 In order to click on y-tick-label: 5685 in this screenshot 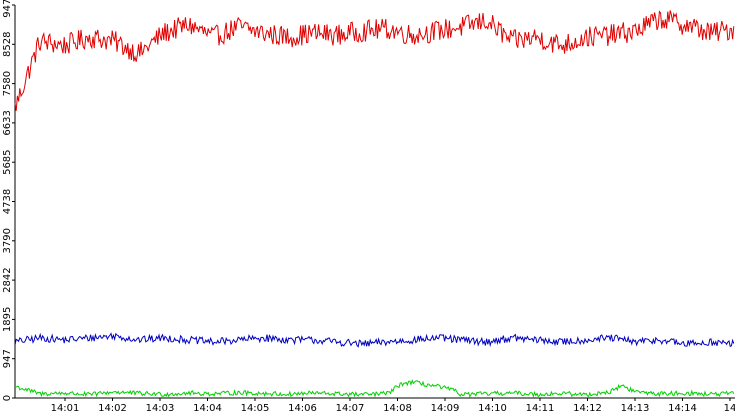, I will do `click(7, 161)`.